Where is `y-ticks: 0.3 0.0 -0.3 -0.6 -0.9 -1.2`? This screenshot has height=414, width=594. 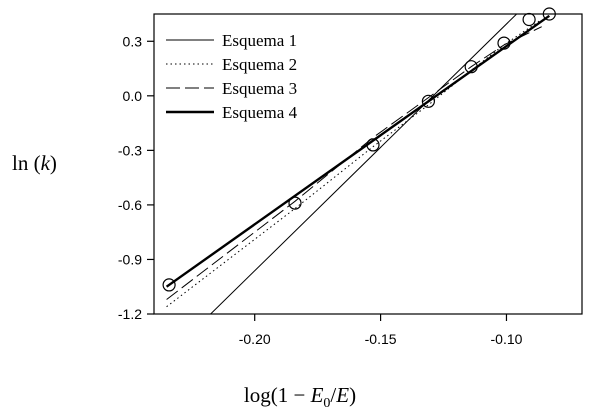
y-ticks: 0.3 0.0 -0.3 -0.6 -0.9 -1.2 is located at coordinates (136, 177).